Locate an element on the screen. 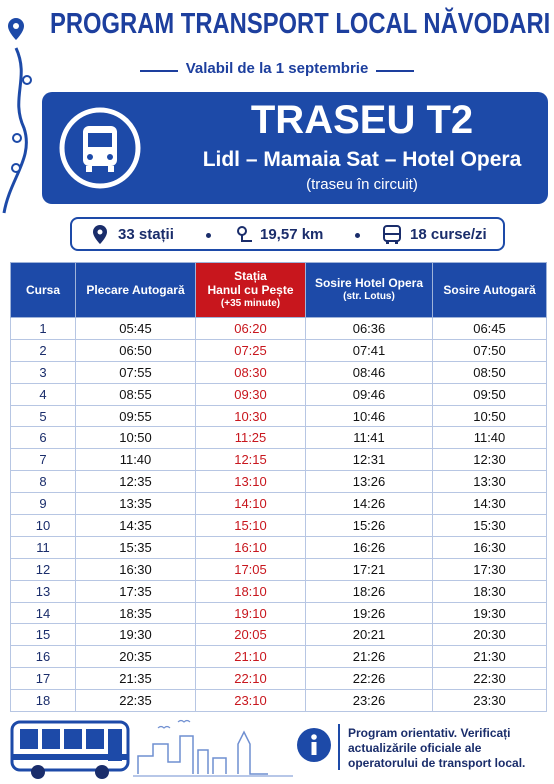 The image size is (554, 784). header-text: Hanul cu Pește is located at coordinates (250, 290).